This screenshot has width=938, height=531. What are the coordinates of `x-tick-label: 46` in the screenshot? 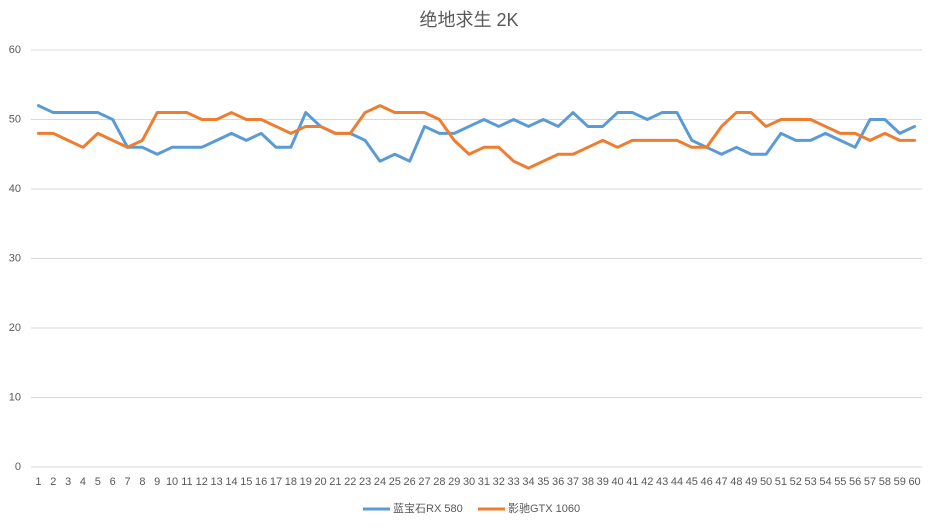 It's located at (707, 482).